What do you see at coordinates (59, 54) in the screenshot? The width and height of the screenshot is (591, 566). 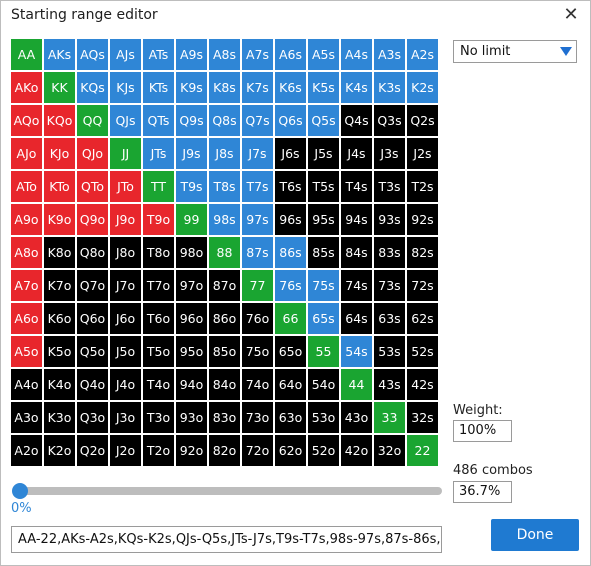 I see `hand-cell-AKs: AKs` at bounding box center [59, 54].